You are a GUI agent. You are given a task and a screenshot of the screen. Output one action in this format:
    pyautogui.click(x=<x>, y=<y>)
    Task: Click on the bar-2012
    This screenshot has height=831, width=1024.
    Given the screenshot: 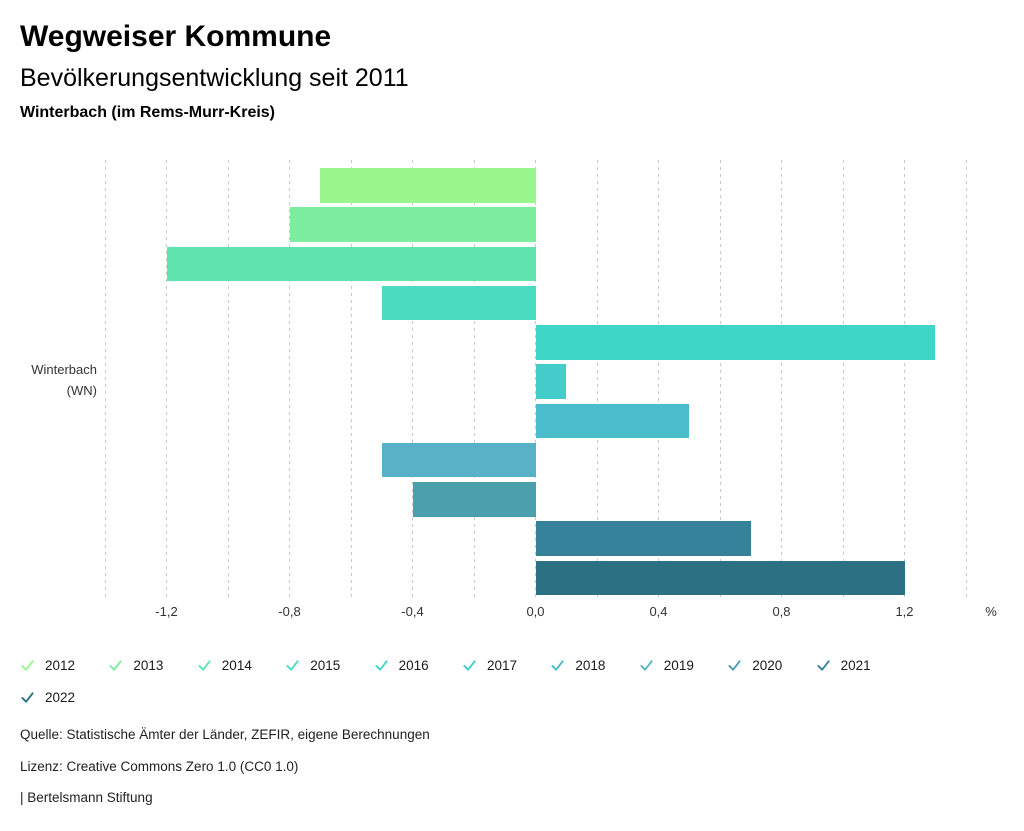 What is the action you would take?
    pyautogui.click(x=428, y=185)
    